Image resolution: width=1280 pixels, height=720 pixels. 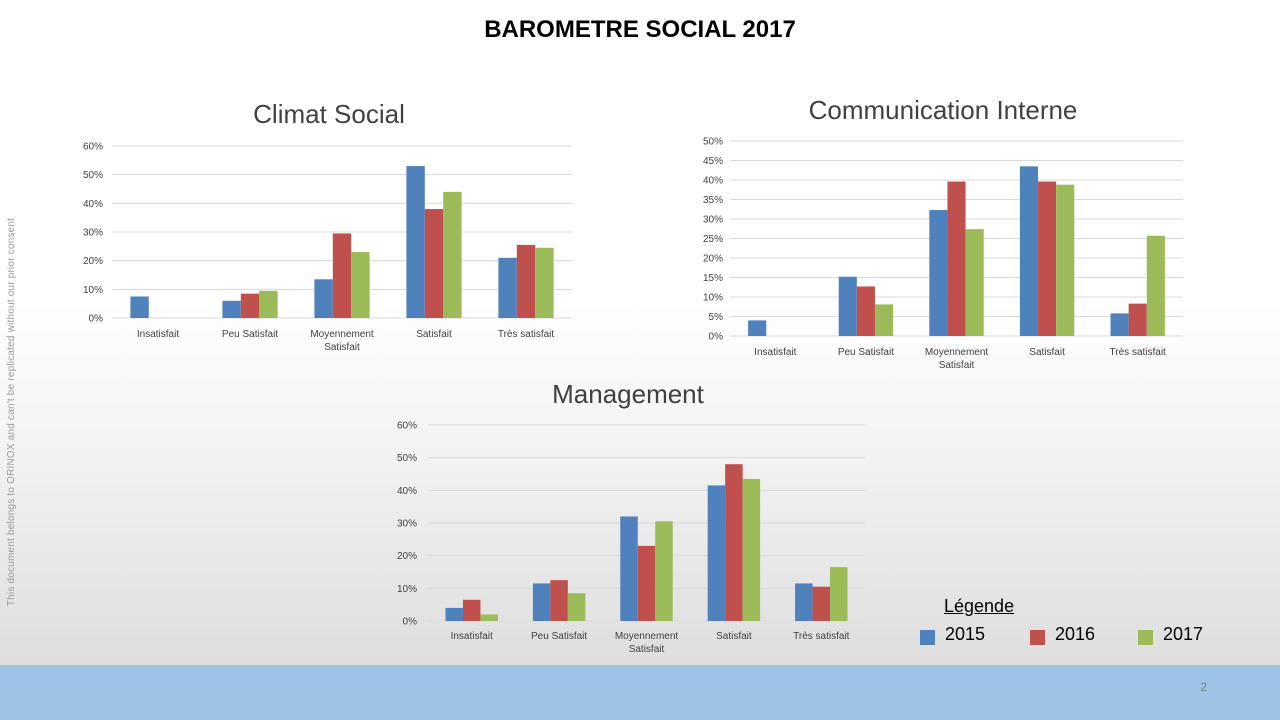 I want to click on legend-item-2015: 2015, so click(x=952, y=634).